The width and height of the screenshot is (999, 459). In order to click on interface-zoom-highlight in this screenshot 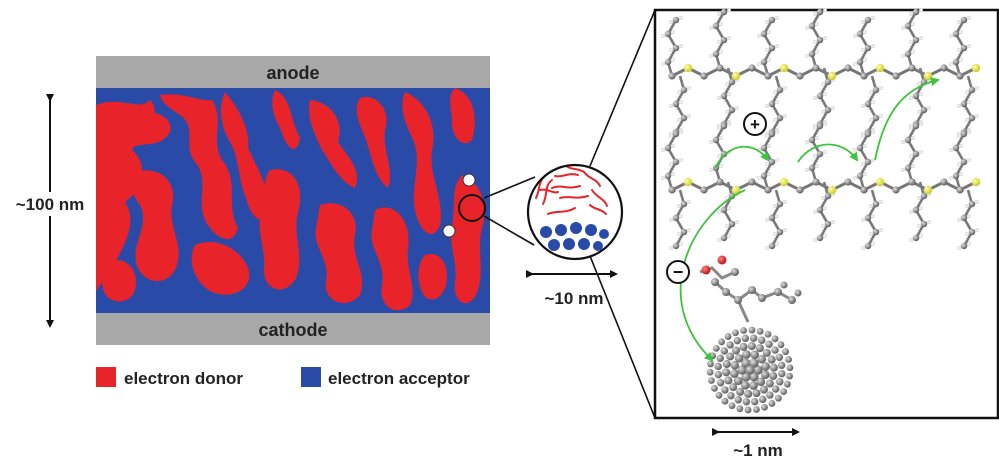, I will do `click(472, 208)`.